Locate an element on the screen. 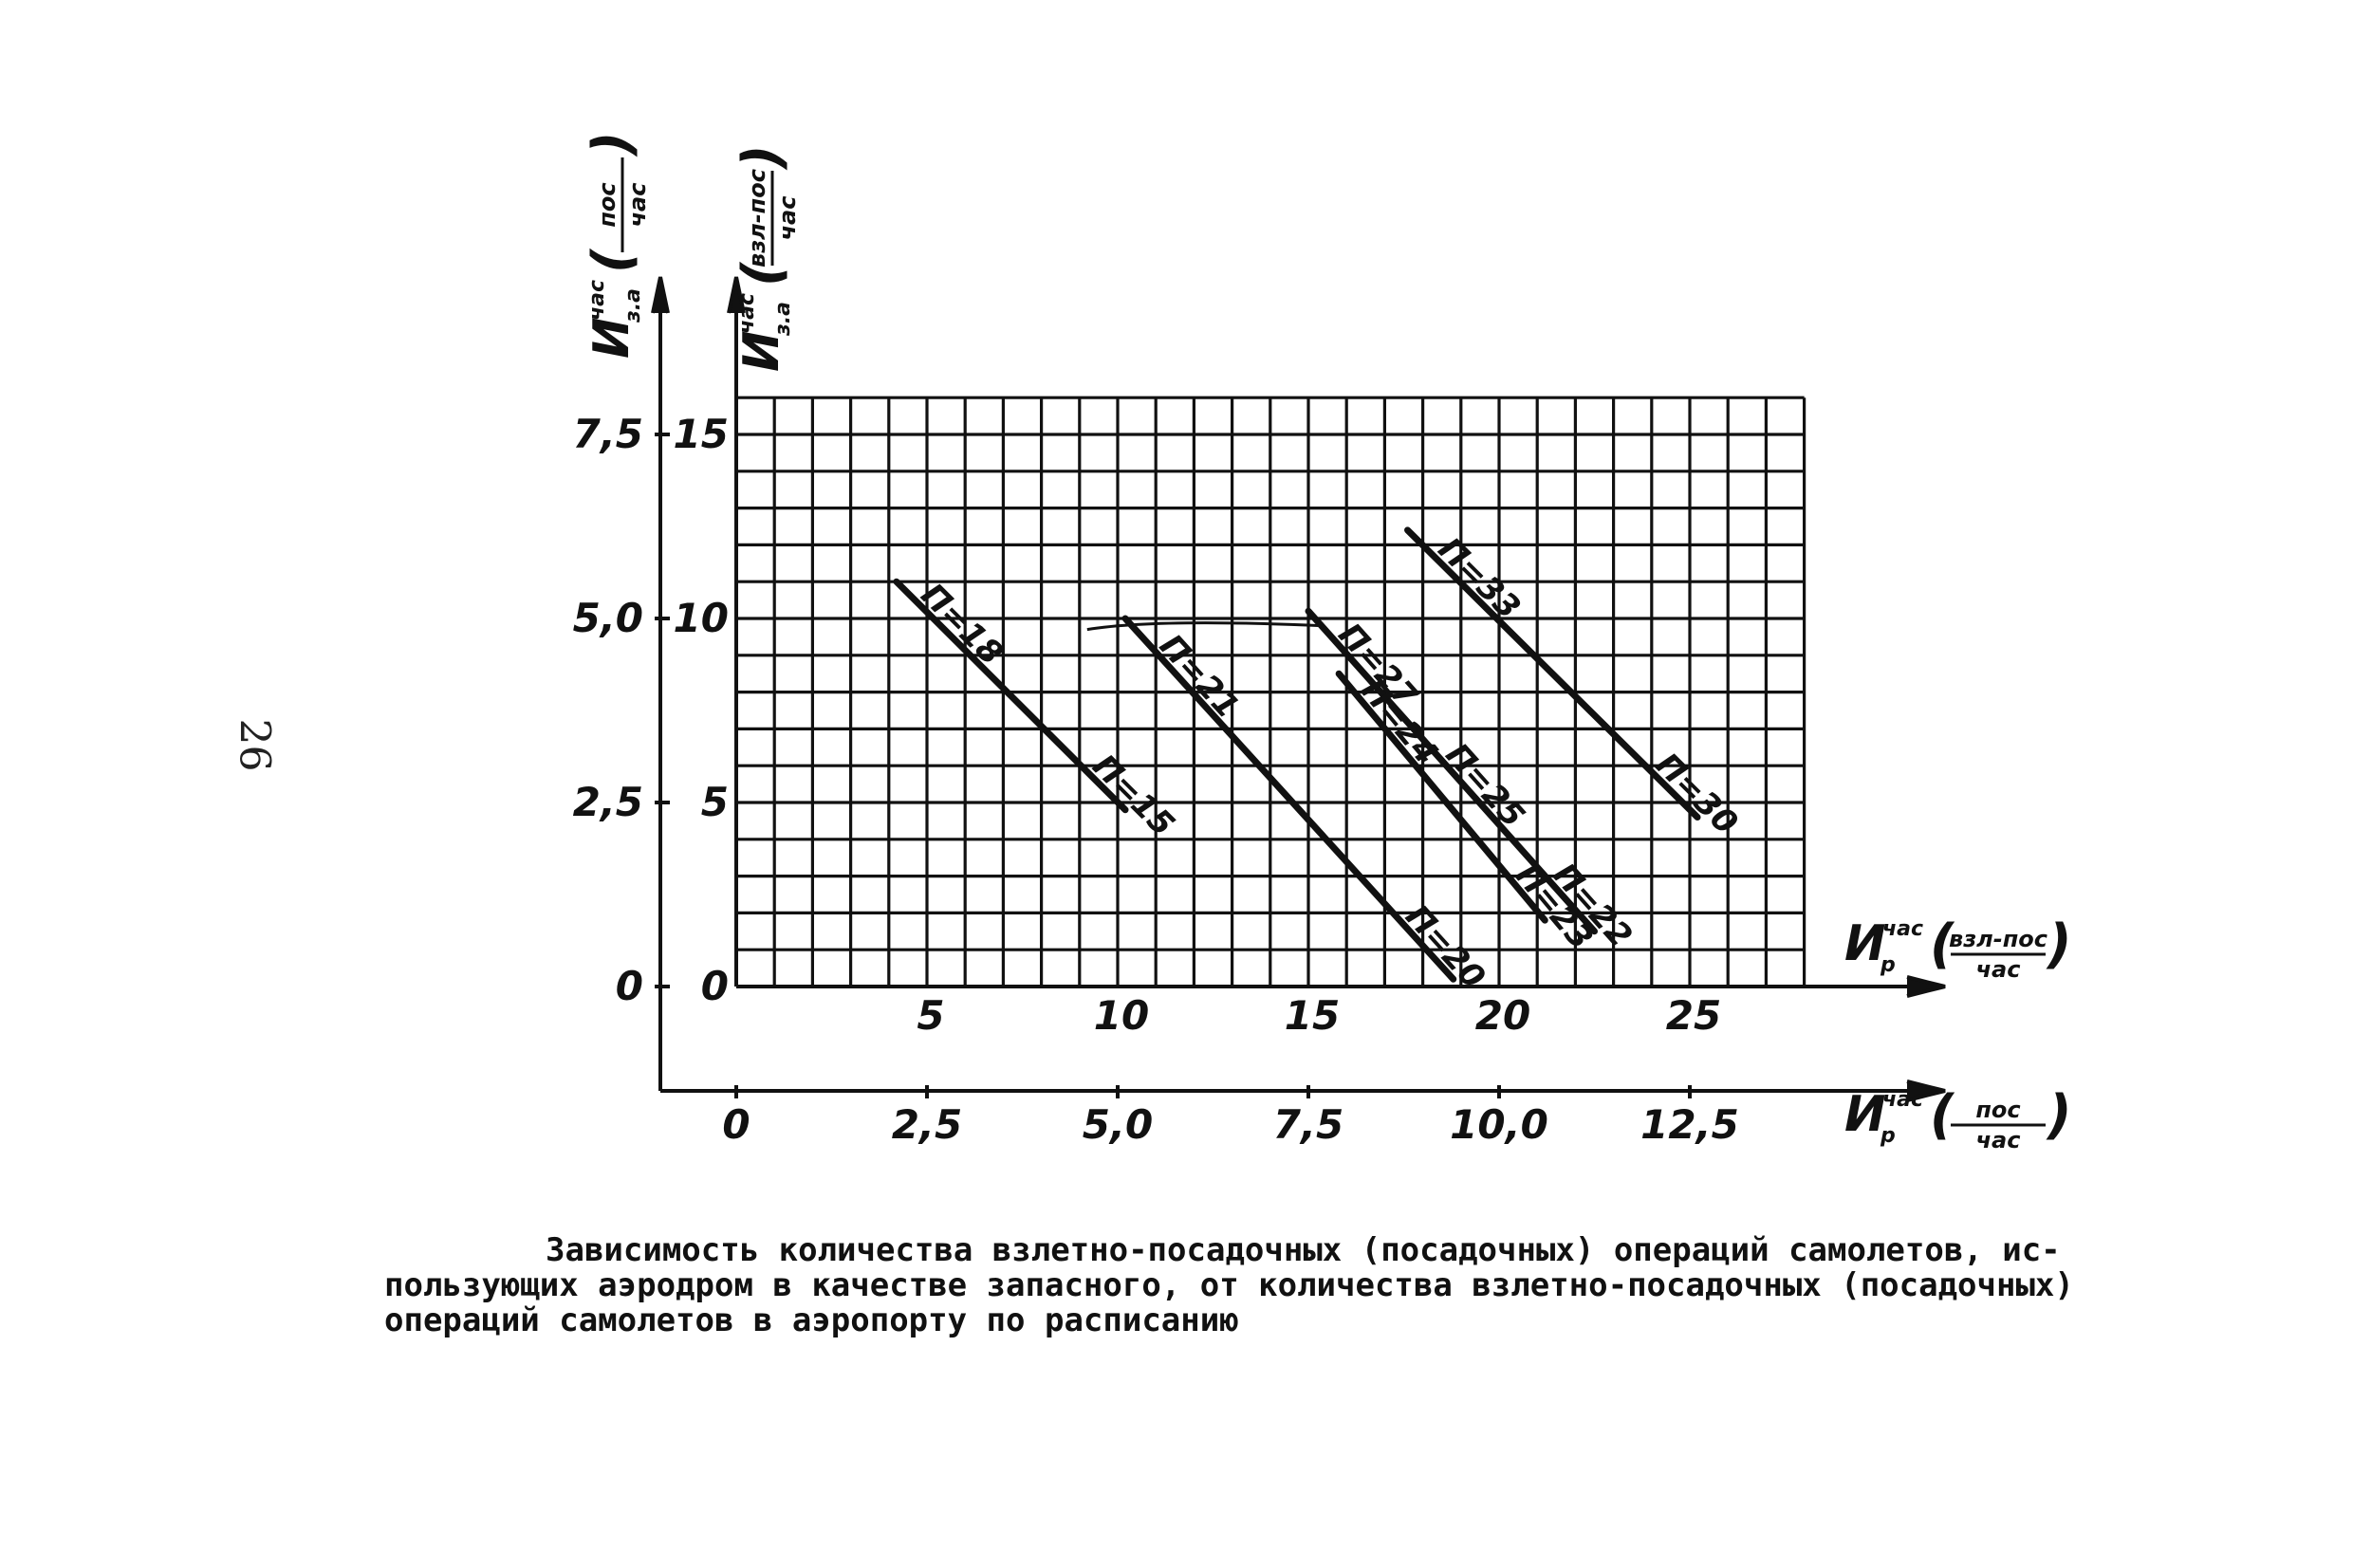 The image size is (2353, 1568). y-primary-axis-label-superscript: час is located at coordinates (747, 314).